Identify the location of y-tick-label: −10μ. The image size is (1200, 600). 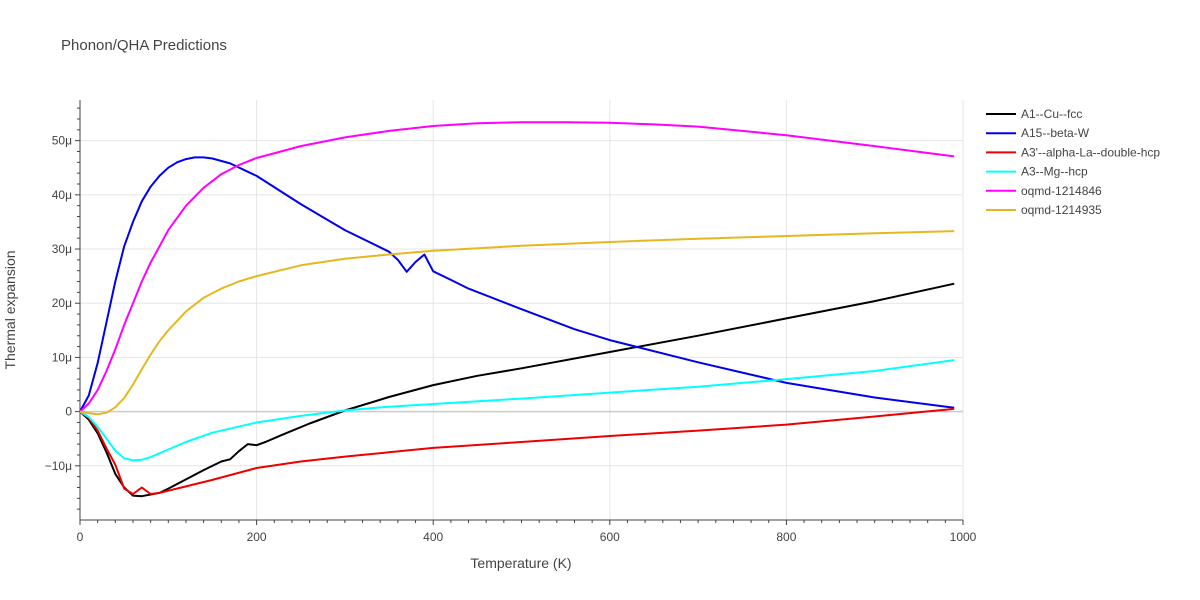
(58, 466).